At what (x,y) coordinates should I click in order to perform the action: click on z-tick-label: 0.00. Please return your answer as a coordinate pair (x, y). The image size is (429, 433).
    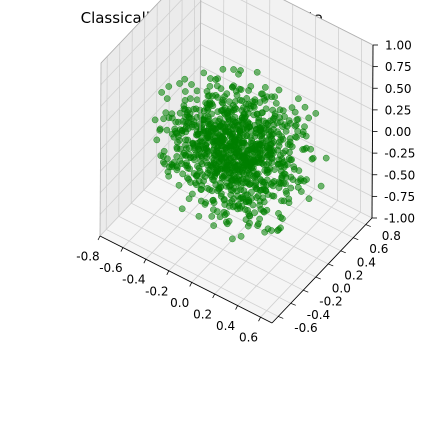
    Looking at the image, I should click on (398, 132).